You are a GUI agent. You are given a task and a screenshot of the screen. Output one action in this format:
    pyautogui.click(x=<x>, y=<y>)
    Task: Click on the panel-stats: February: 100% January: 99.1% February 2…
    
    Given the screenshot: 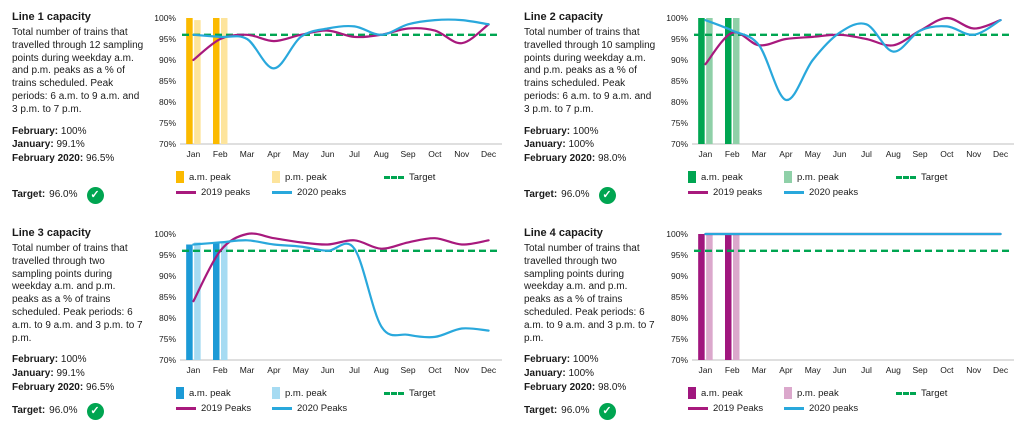 What is the action you would take?
    pyautogui.click(x=78, y=146)
    